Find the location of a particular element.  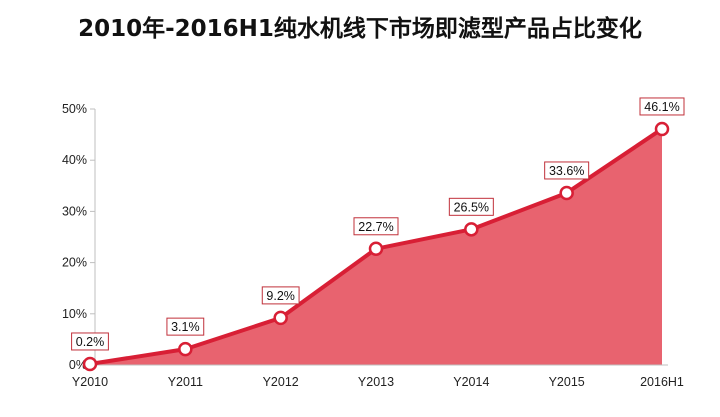

data-label: 33.6% is located at coordinates (566, 171).